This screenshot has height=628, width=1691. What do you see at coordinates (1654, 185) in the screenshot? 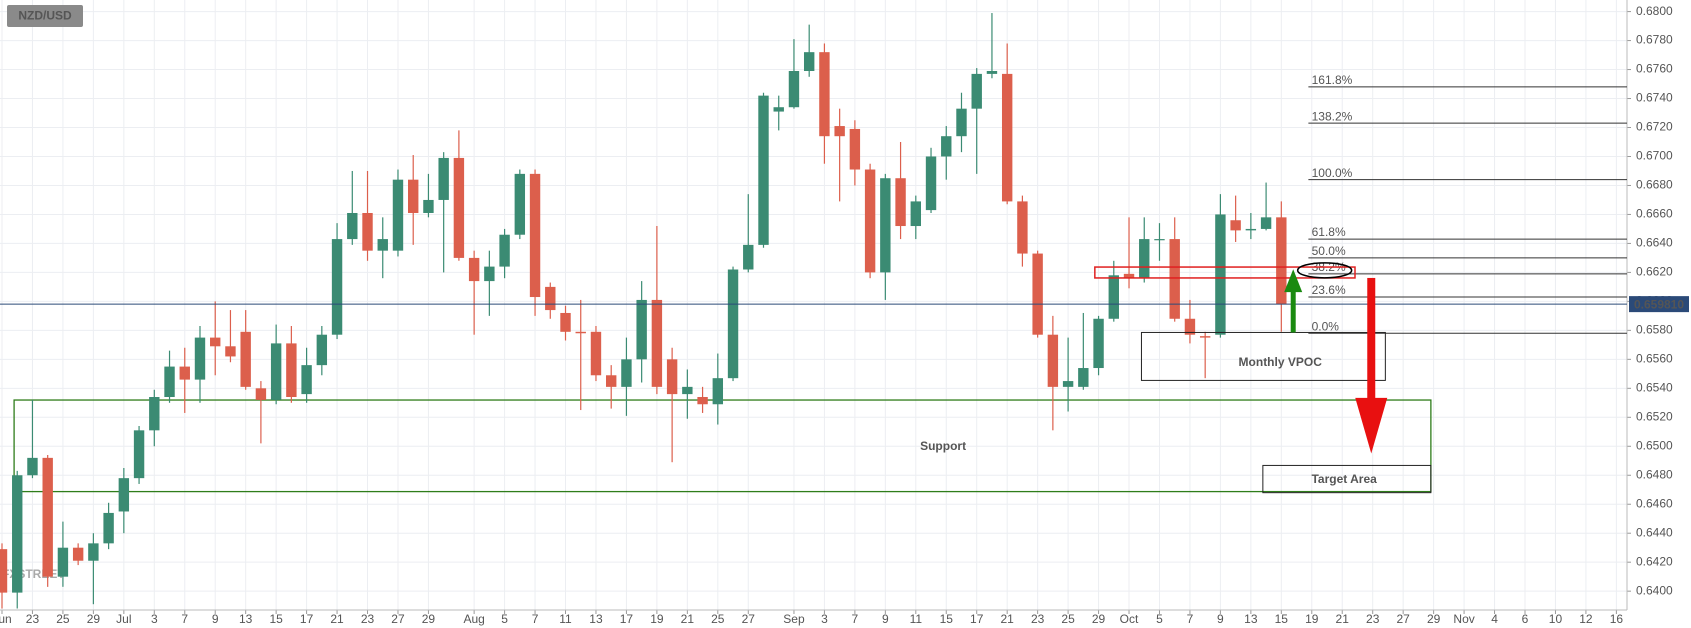
I see `y-tick-label: 0.6680` at bounding box center [1654, 185].